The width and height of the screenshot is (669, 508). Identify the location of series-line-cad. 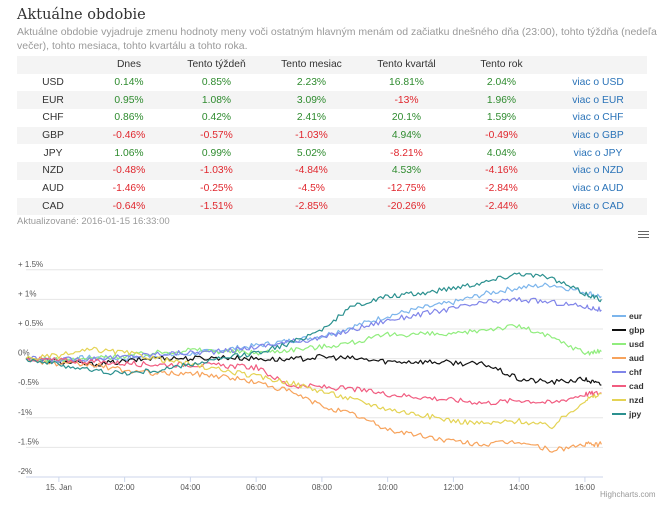
(313, 381).